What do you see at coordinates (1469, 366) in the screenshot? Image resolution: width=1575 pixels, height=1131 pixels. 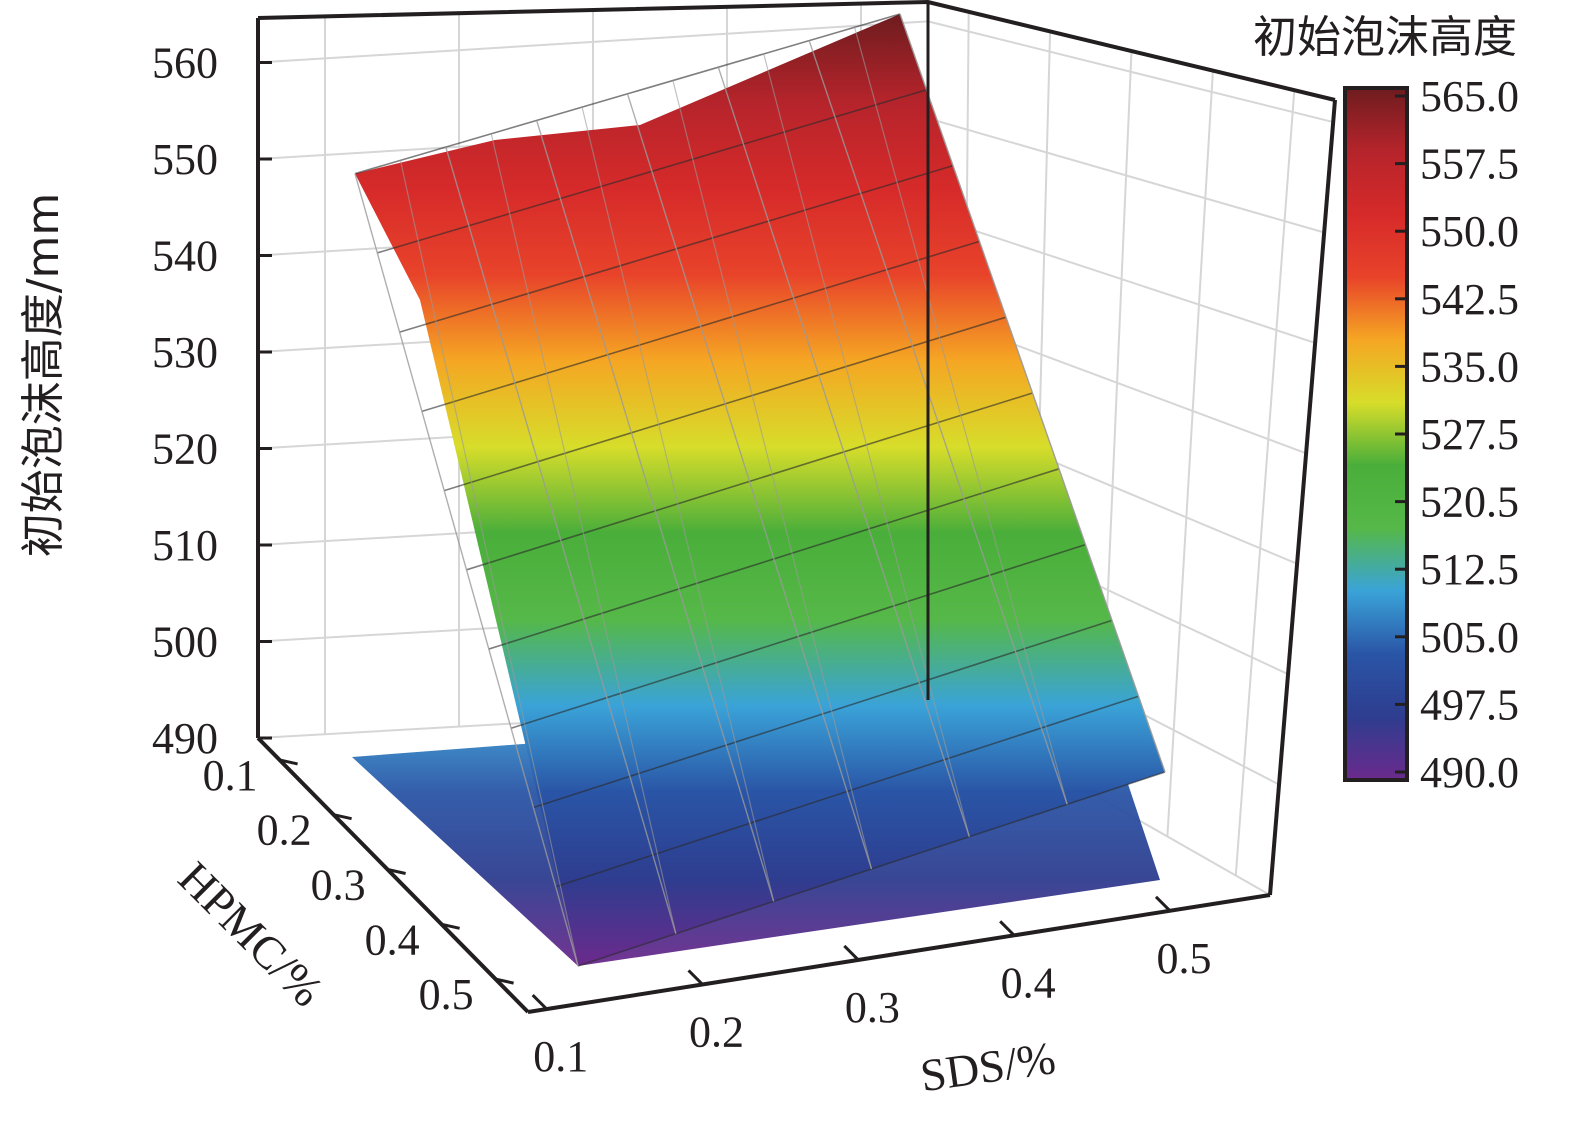 I see `colorbar-tick-label: 535.0` at bounding box center [1469, 366].